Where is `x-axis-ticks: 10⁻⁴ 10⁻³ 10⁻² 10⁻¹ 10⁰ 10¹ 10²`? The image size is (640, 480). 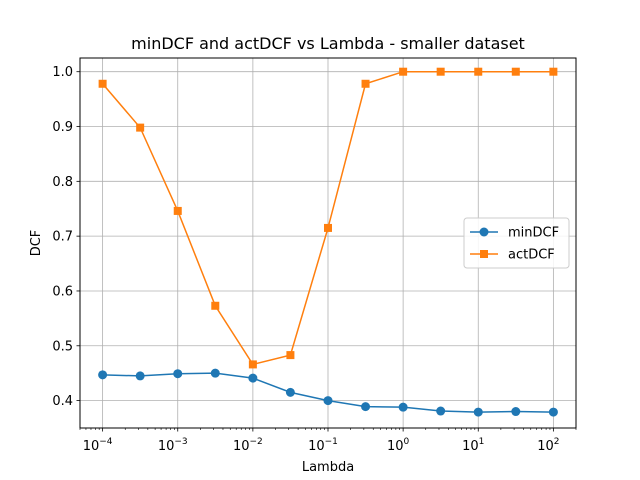
x-axis-ticks: 10⁻⁴ 10⁻³ 10⁻² 10⁻¹ 10⁰ 10¹ 10² is located at coordinates (328, 441).